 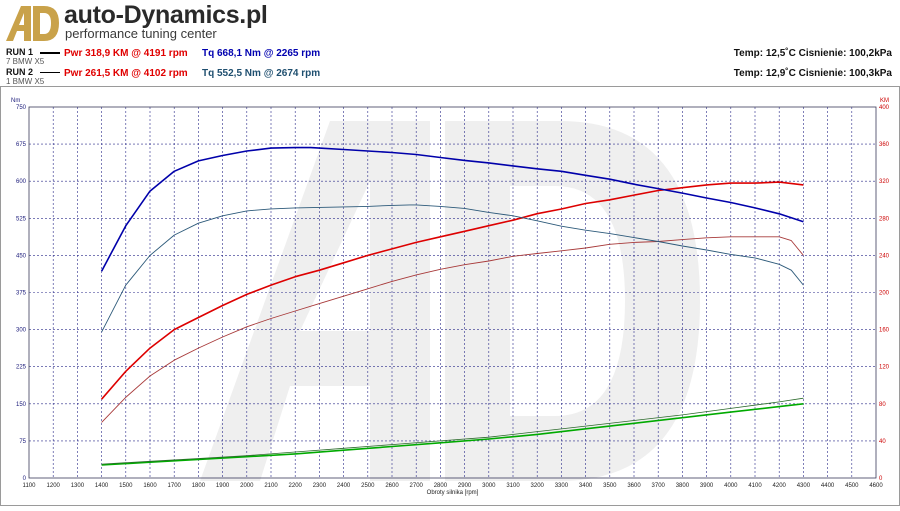 What do you see at coordinates (780, 486) in the screenshot?
I see `x-tick-label: 4200` at bounding box center [780, 486].